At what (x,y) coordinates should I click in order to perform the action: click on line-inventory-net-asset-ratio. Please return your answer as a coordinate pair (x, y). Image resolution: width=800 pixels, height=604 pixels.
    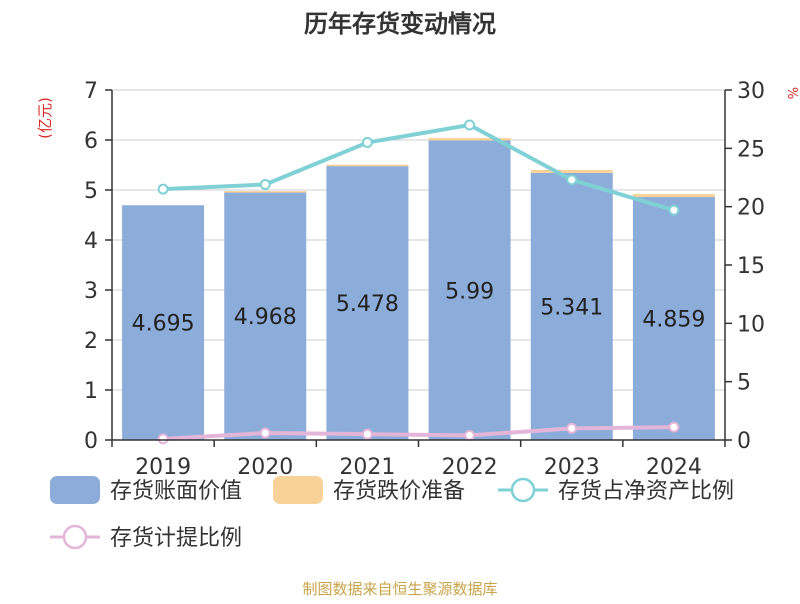
    Looking at the image, I should click on (418, 167).